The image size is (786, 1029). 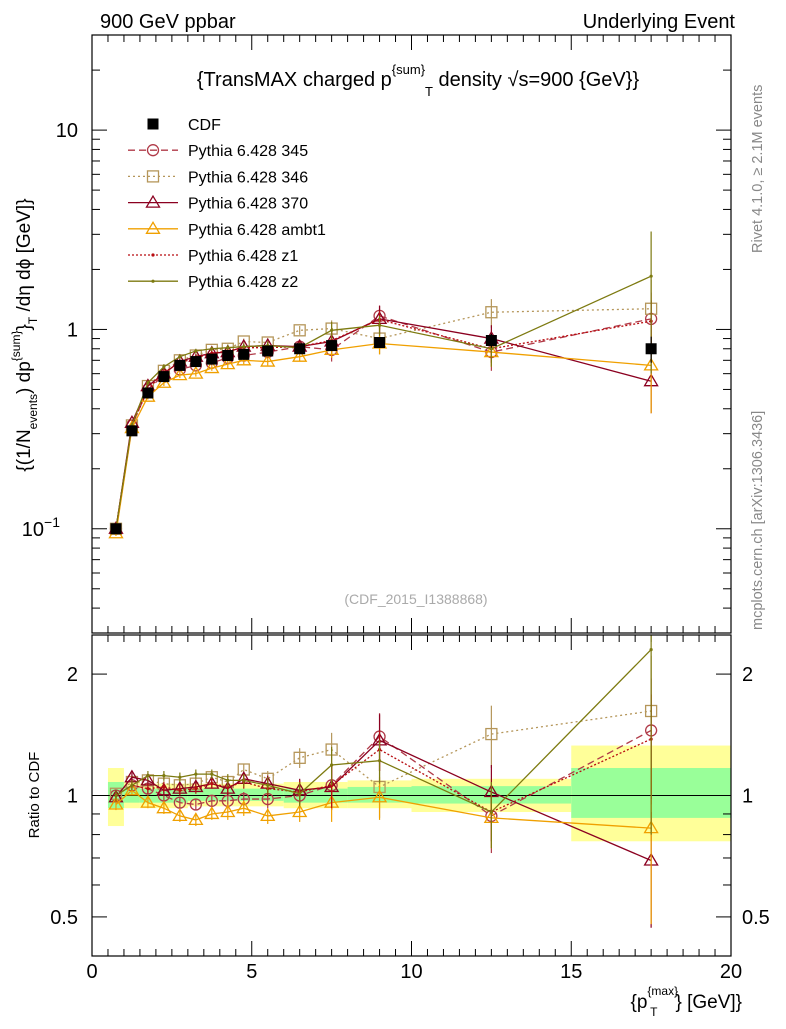 I want to click on ratio-y-tick-label-left: 2, so click(x=72, y=675).